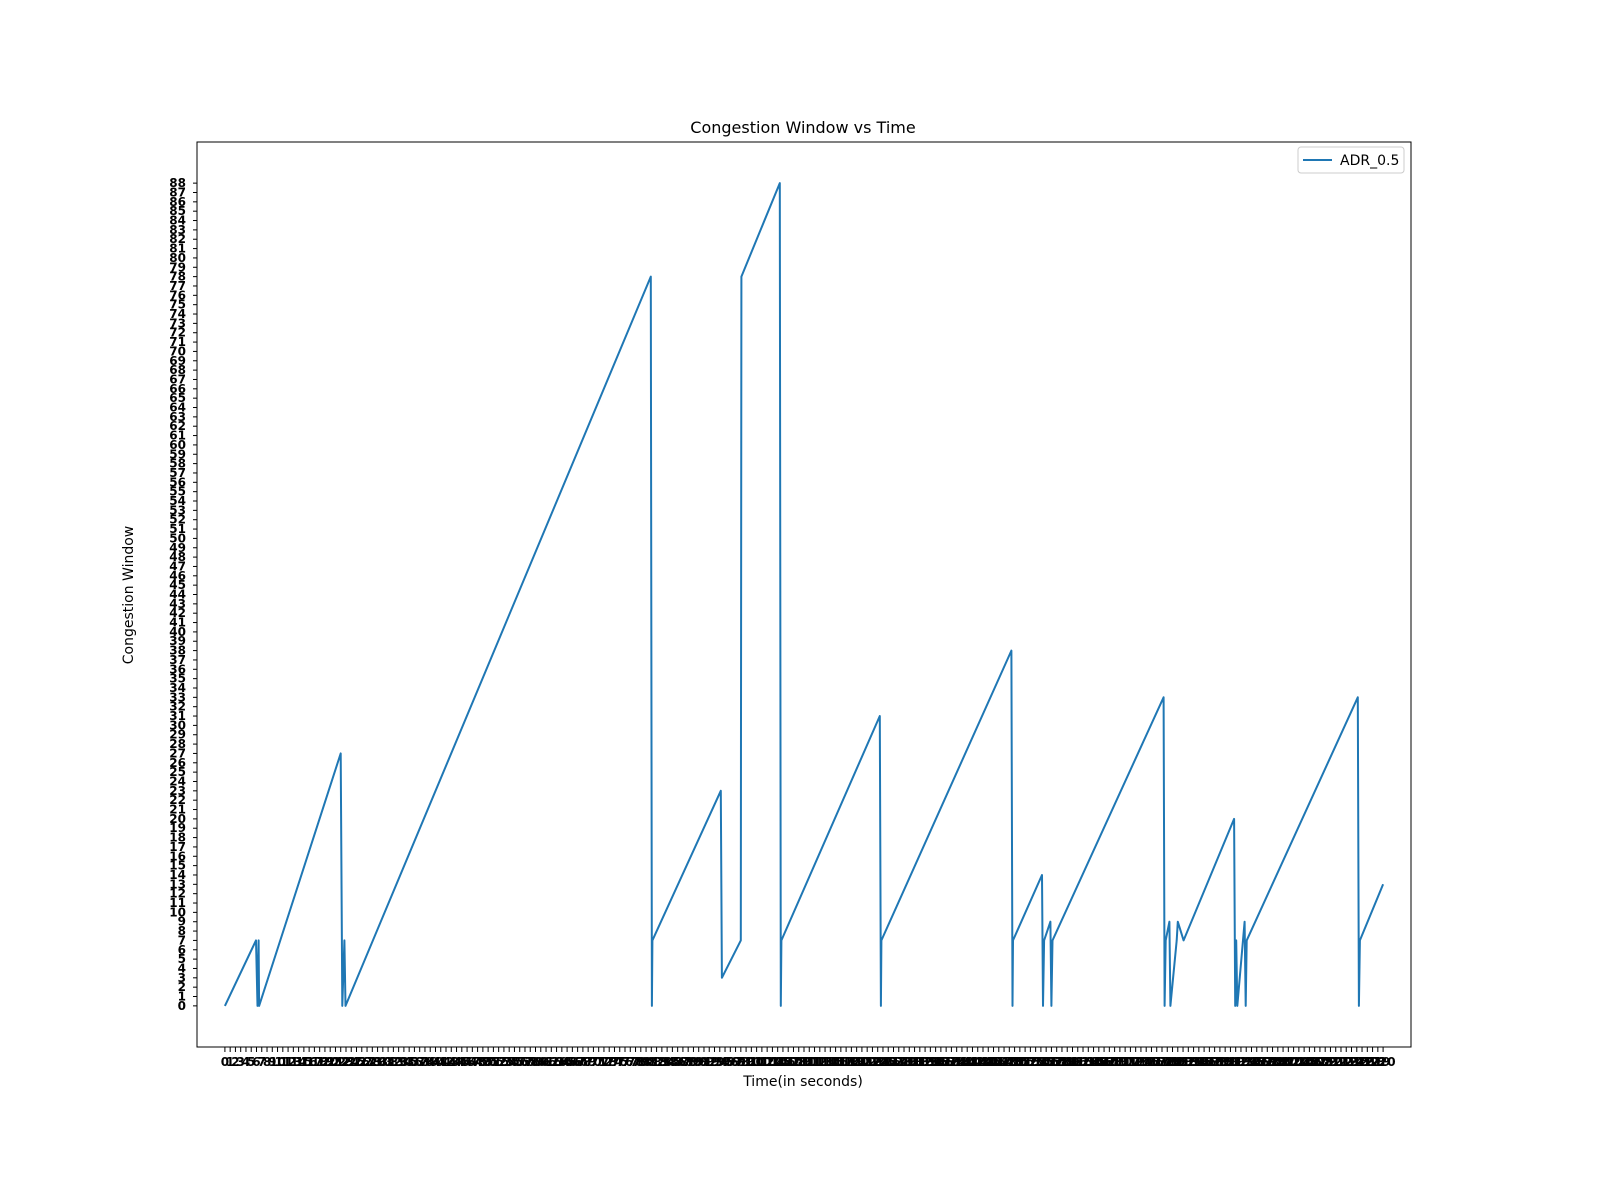 The width and height of the screenshot is (1600, 1200). Describe the element at coordinates (967, 1062) in the screenshot. I see `x-tick-label: 141` at that location.